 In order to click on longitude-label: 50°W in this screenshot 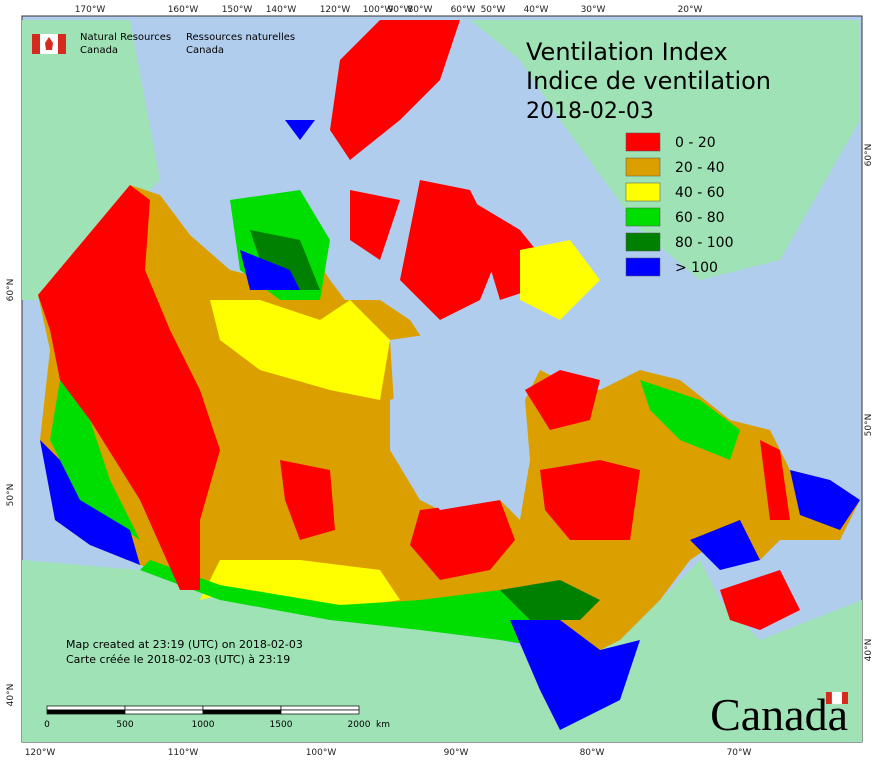, I will do `click(493, 10)`.